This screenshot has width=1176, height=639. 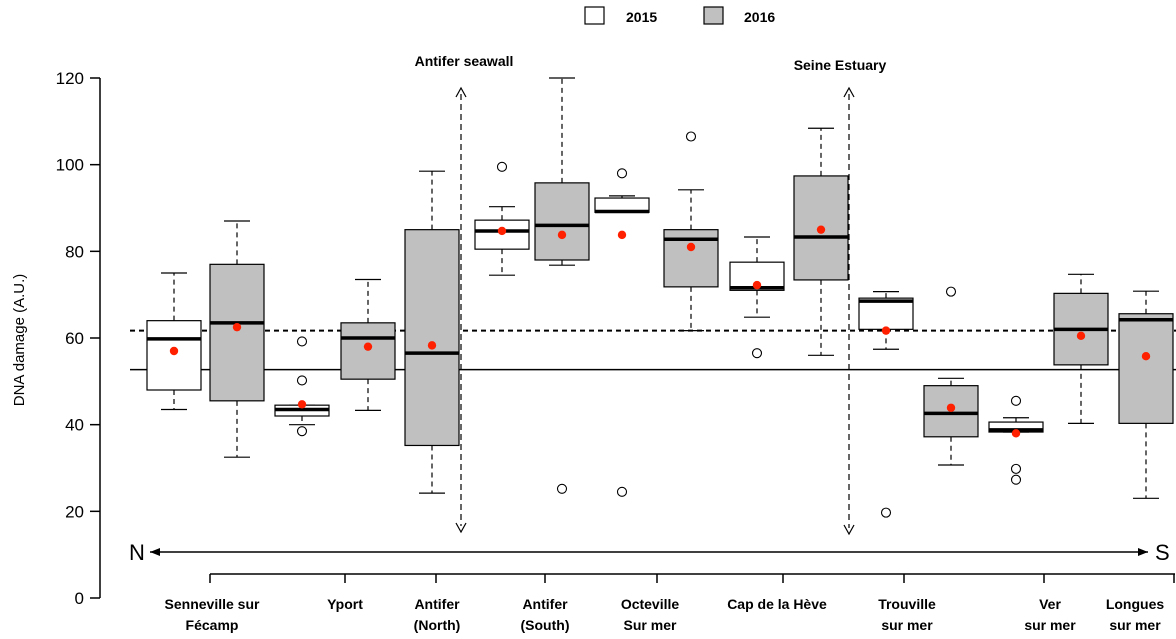 What do you see at coordinates (437, 625) in the screenshot?
I see `site-label-line2: (North)` at bounding box center [437, 625].